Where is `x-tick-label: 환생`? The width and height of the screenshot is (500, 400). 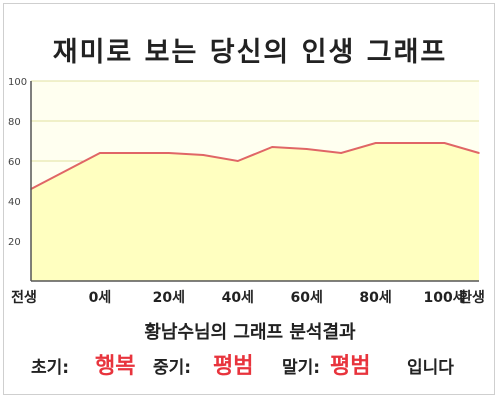 x-tick-label: 환생 is located at coordinates (472, 297).